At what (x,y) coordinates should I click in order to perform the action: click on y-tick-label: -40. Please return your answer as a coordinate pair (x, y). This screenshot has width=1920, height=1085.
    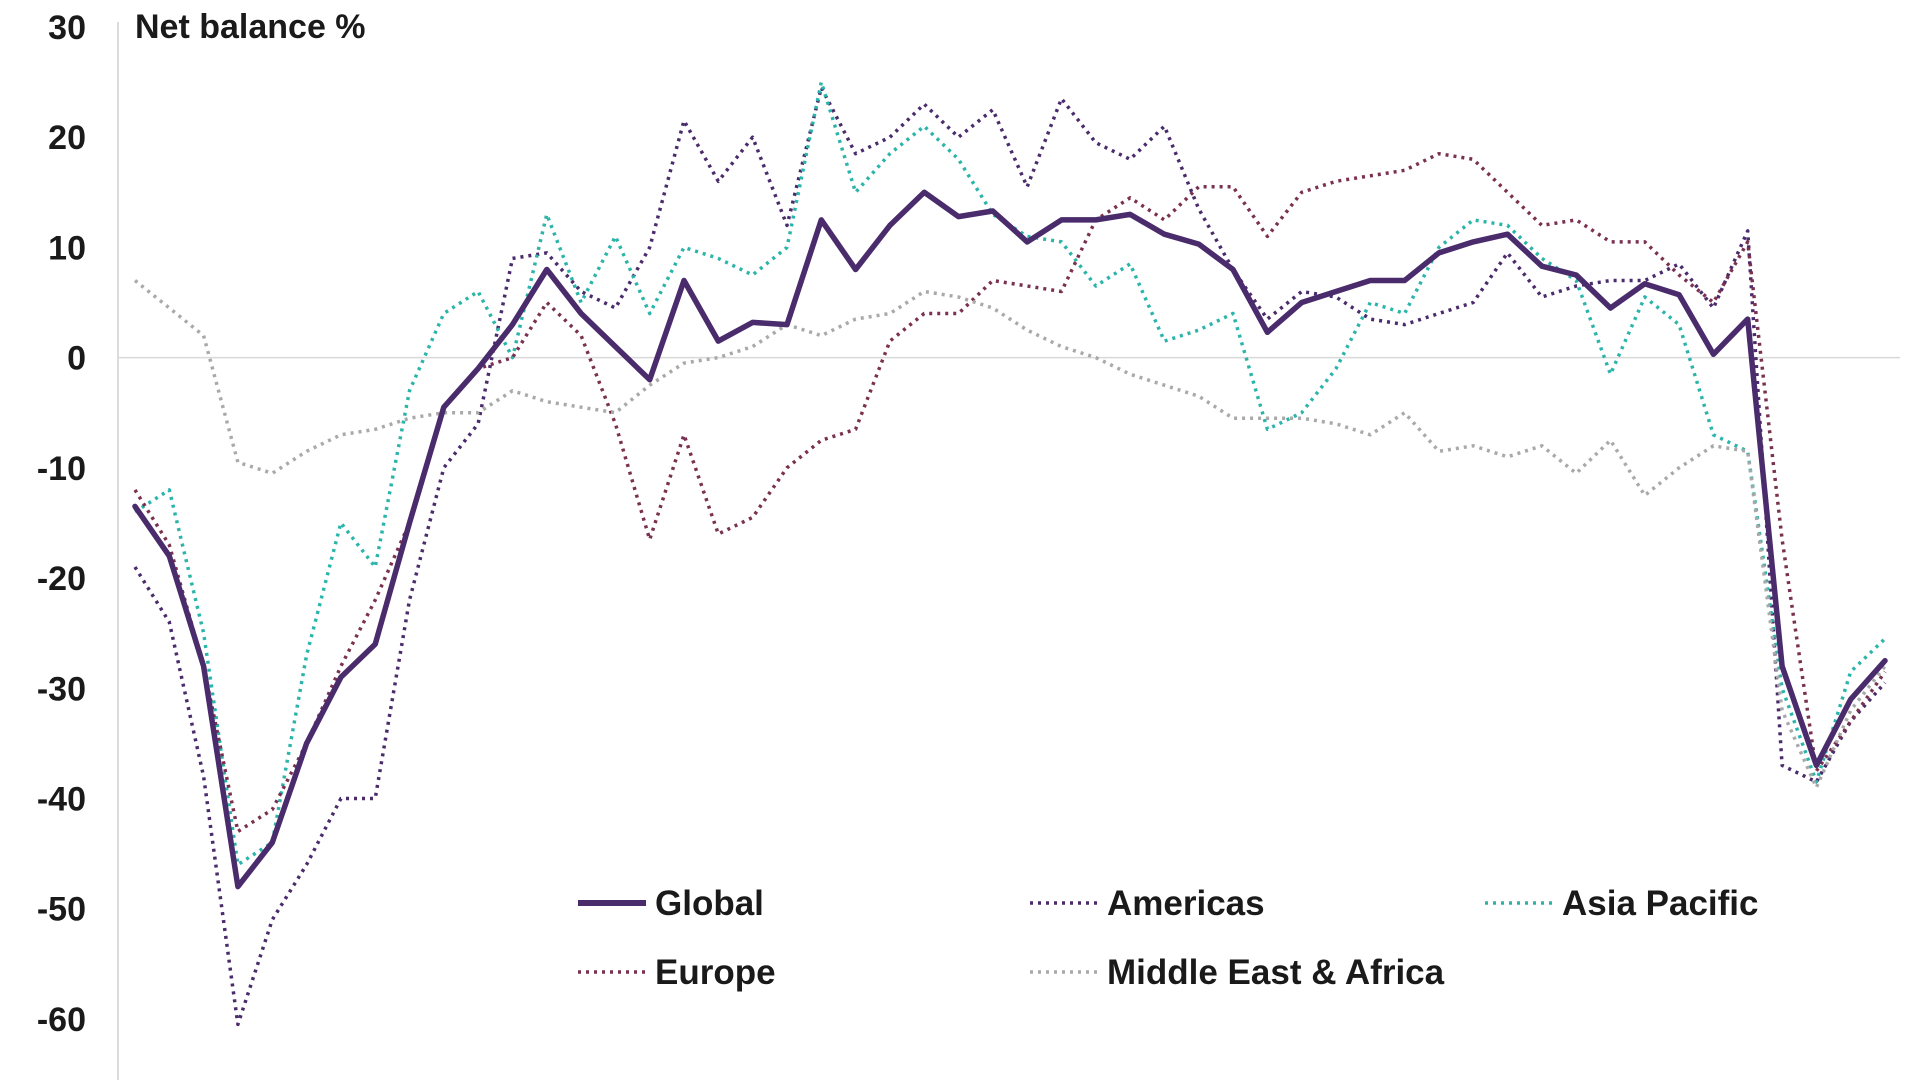
    Looking at the image, I should click on (61, 799).